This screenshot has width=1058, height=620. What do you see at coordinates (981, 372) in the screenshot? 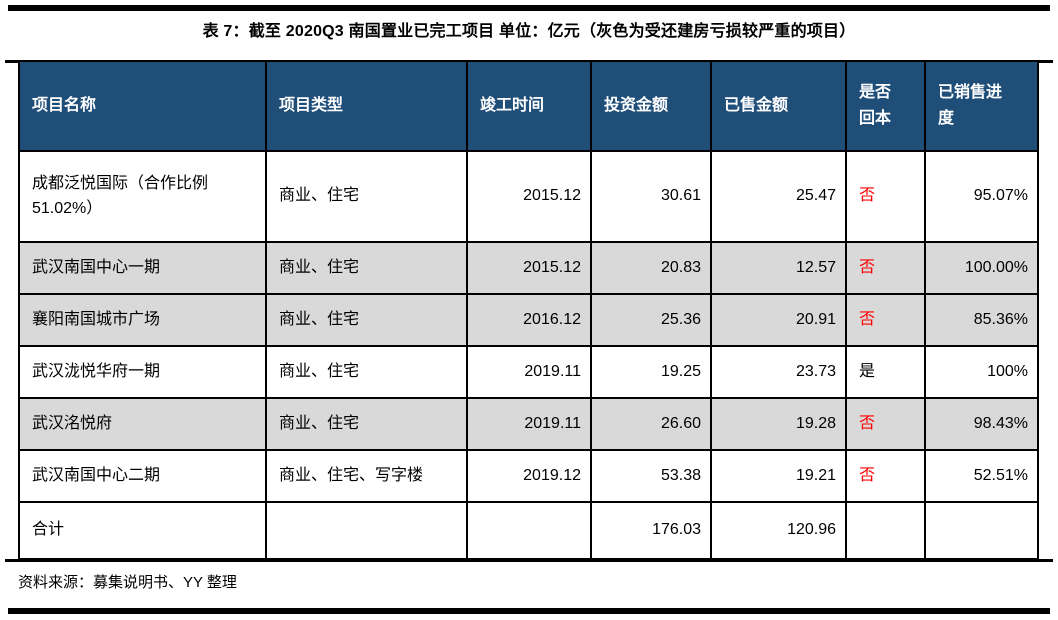
I see `table-cell-progress: 100%` at bounding box center [981, 372].